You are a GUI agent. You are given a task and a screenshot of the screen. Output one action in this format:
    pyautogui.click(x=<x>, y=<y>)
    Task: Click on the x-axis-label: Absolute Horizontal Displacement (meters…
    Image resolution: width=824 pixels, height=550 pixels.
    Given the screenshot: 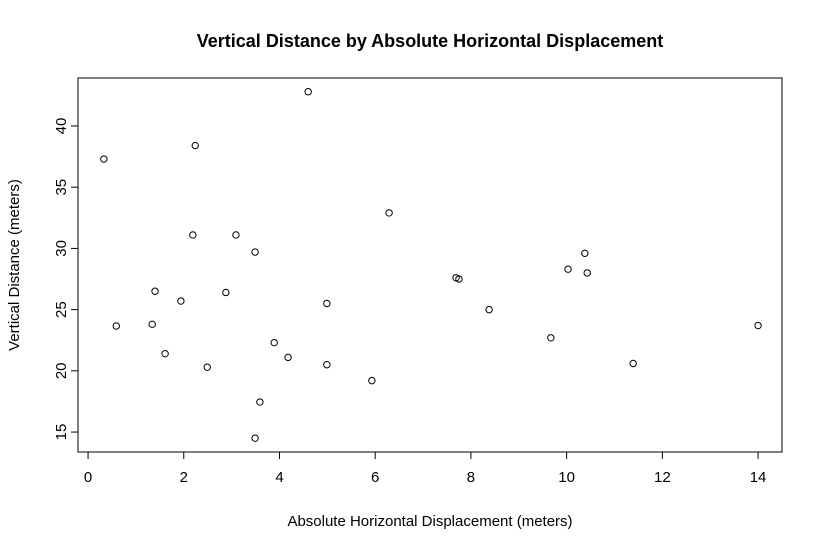 What is the action you would take?
    pyautogui.click(x=429, y=521)
    